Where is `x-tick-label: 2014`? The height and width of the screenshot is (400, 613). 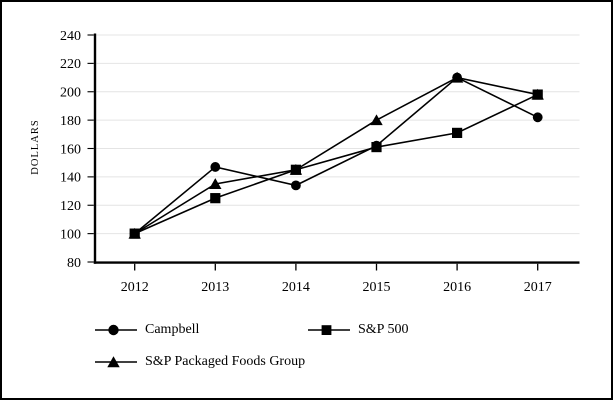 x-tick-label: 2014 is located at coordinates (296, 287).